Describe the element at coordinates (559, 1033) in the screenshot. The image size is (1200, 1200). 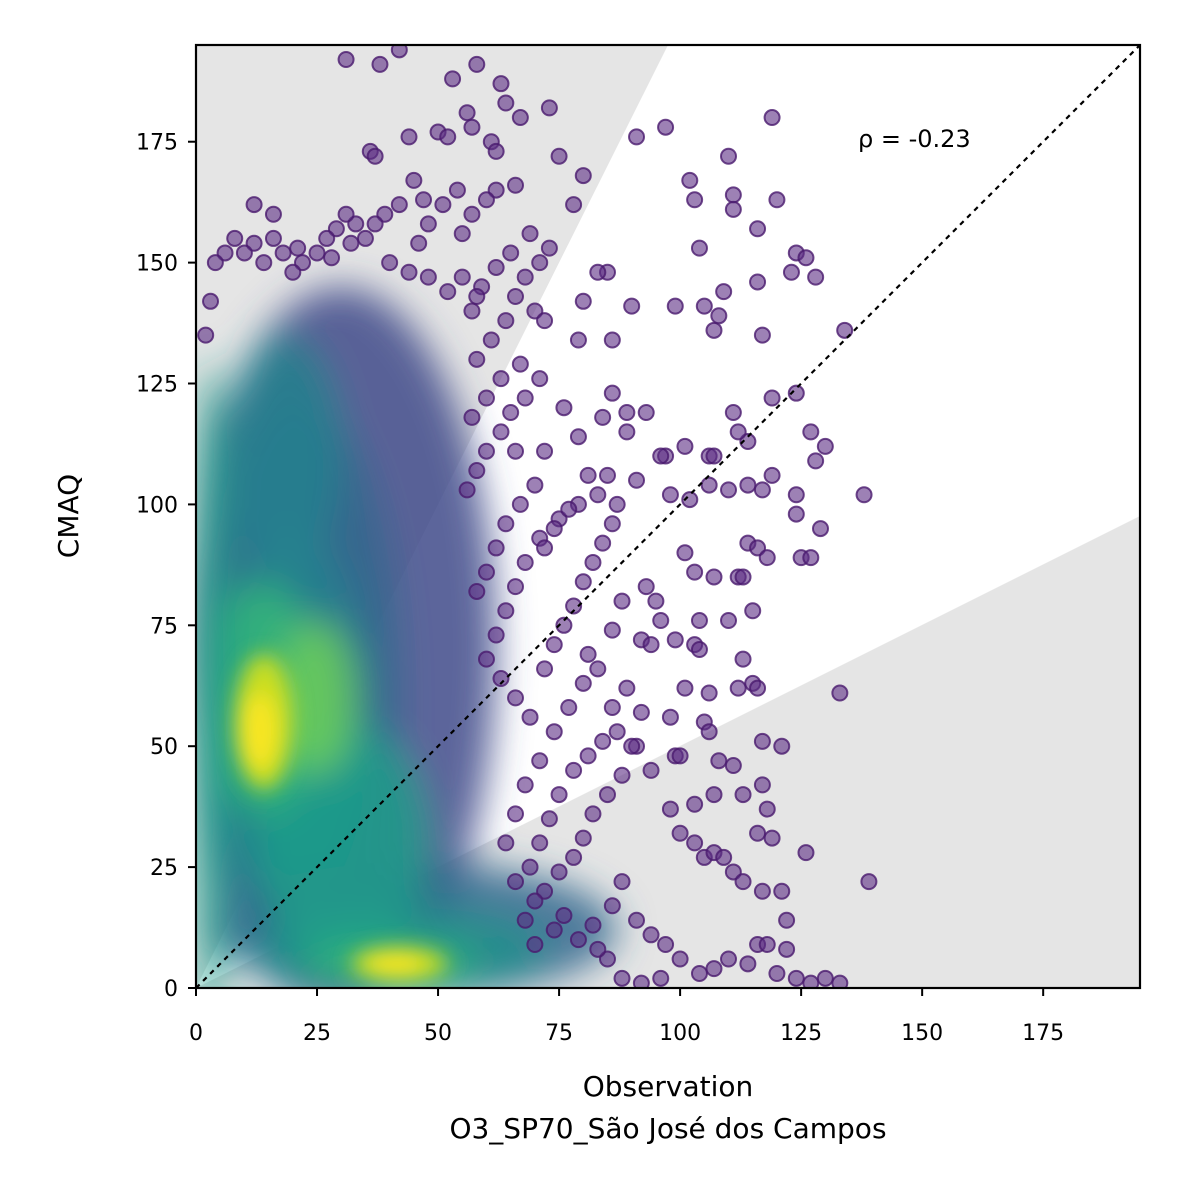
I see `x-tick-label: 75` at that location.